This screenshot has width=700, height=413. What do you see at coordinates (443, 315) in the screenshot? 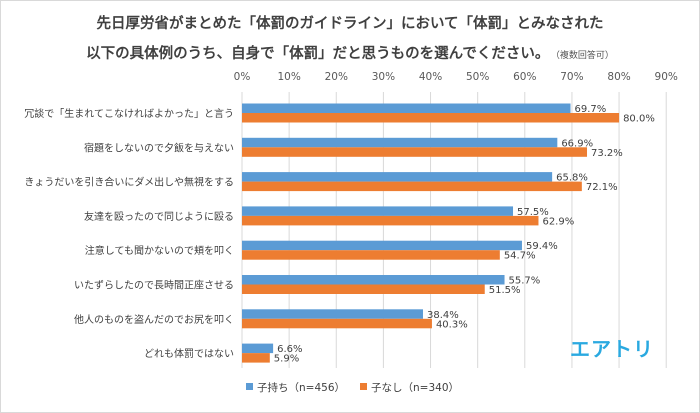
I see `data-label: 38.4%` at bounding box center [443, 315].